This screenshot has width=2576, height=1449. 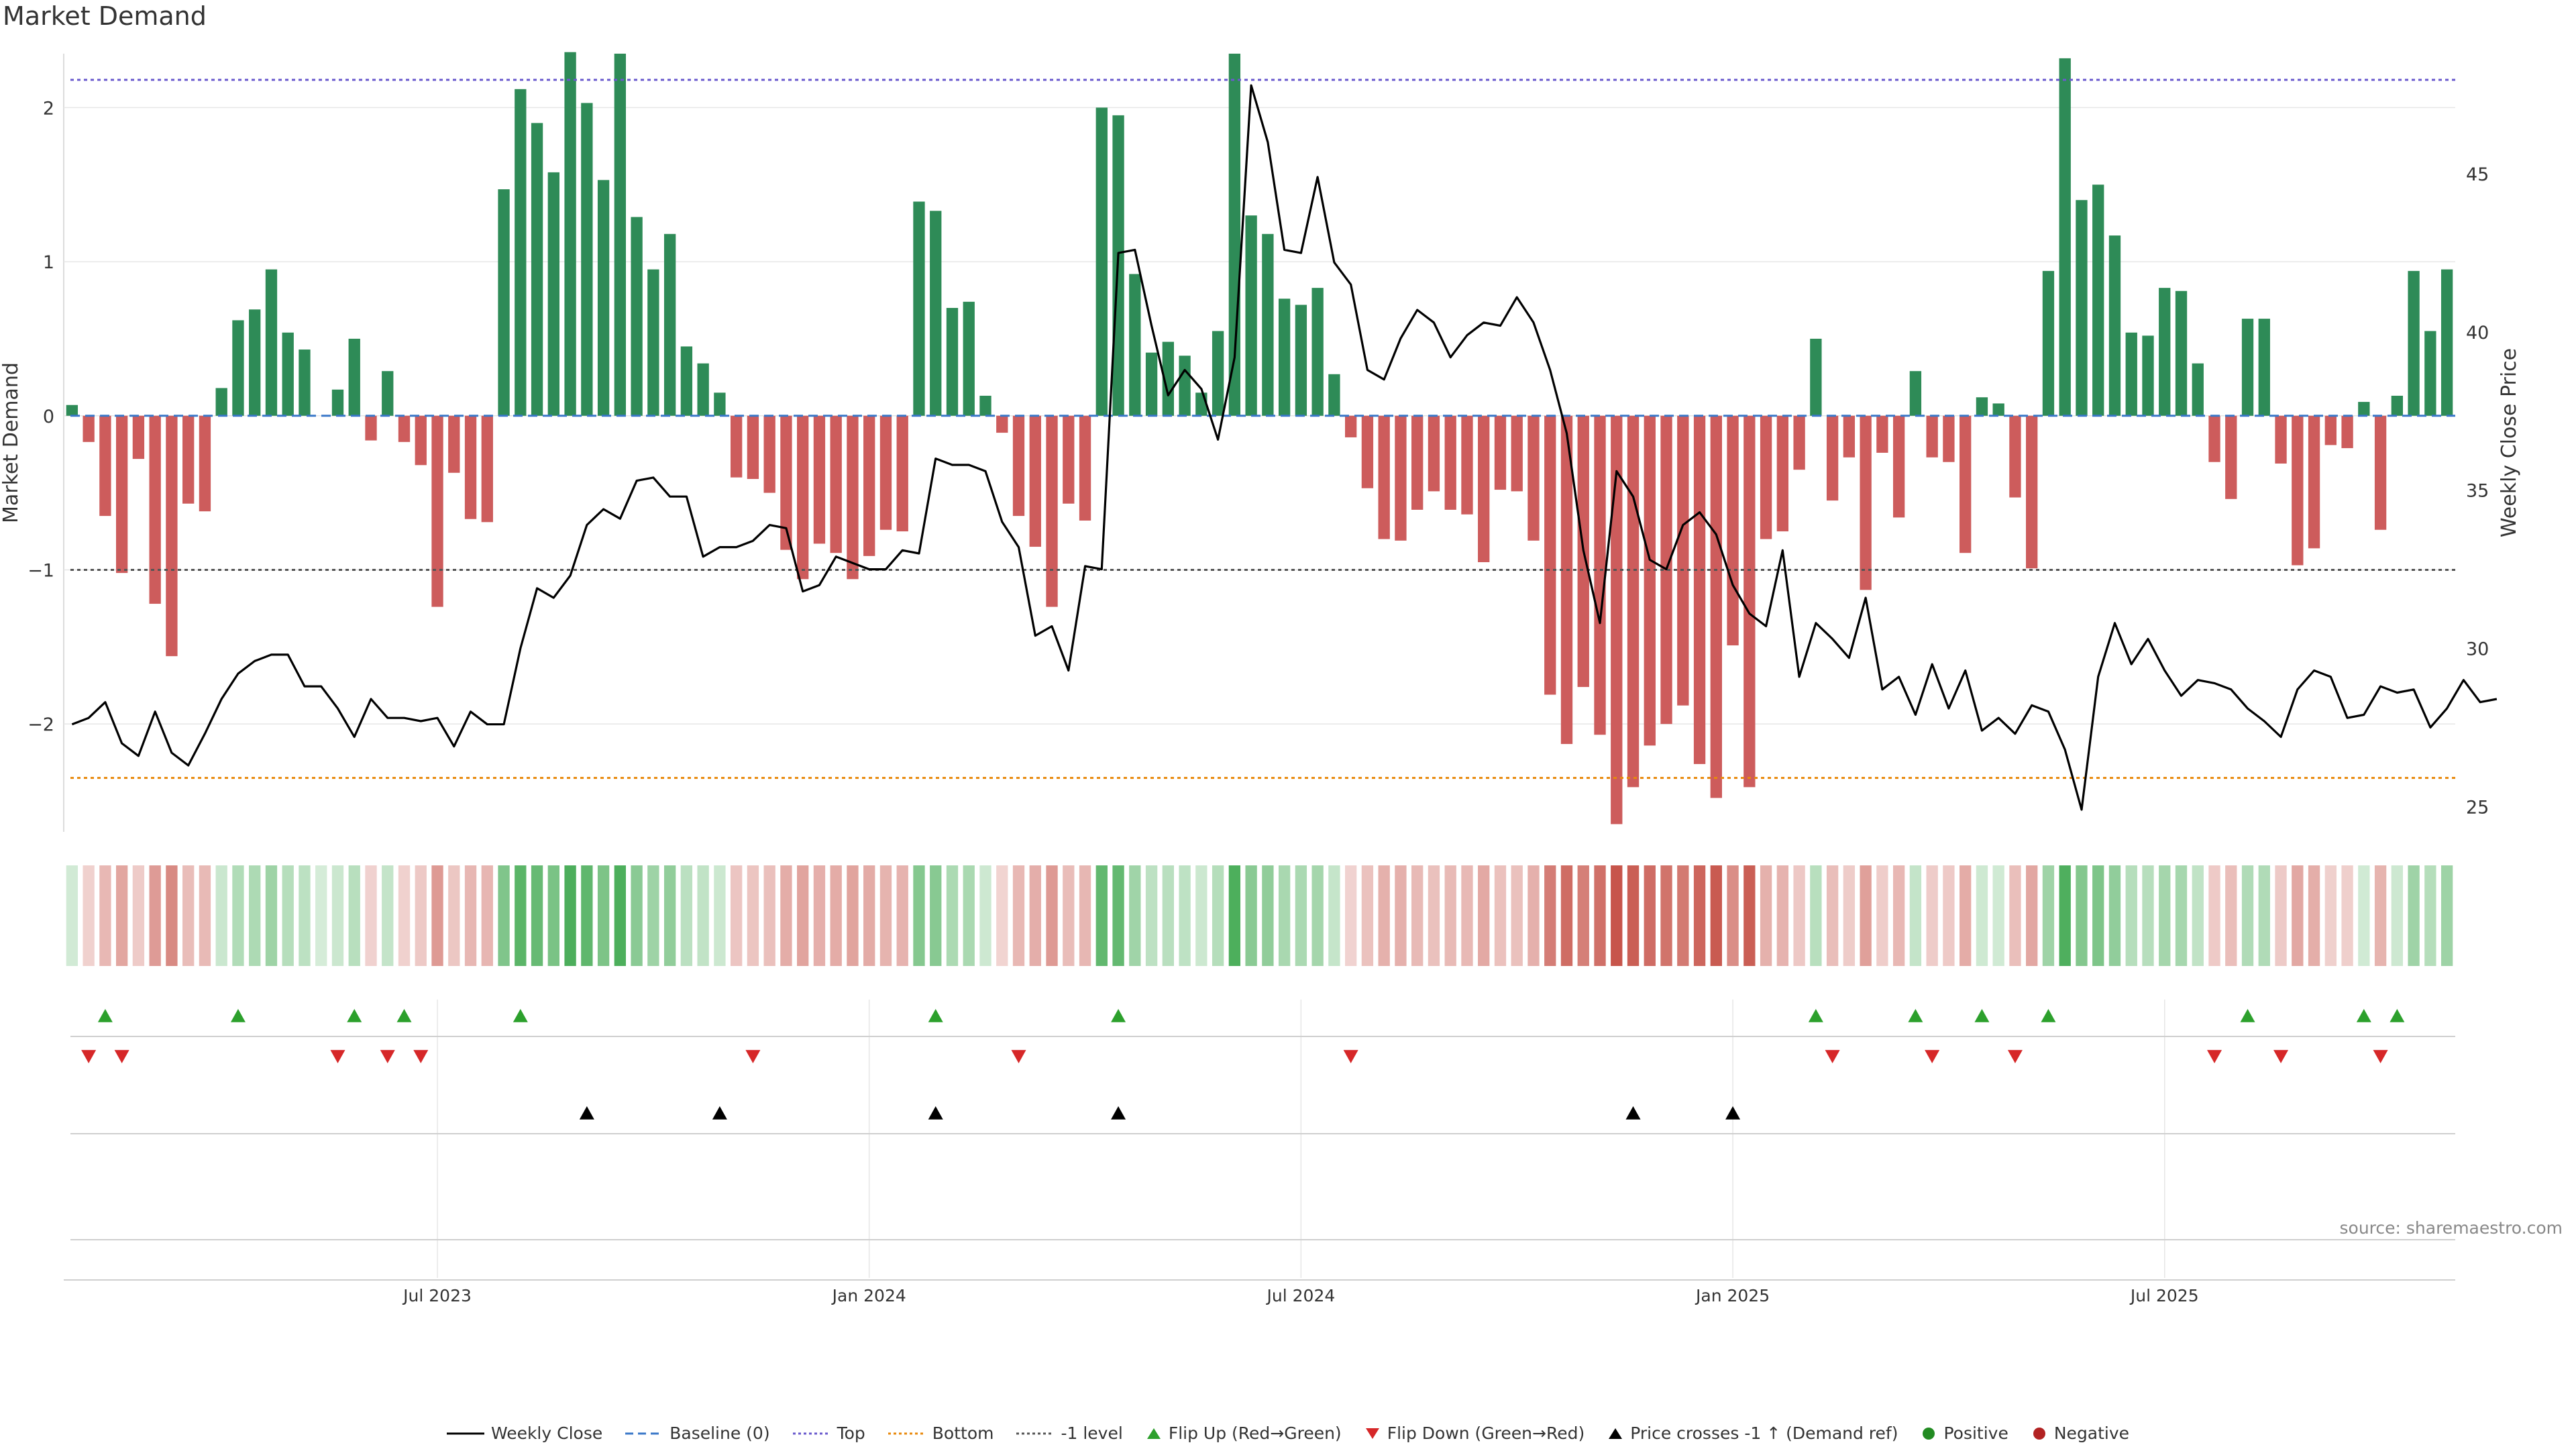 I want to click on legend-item-negative: Negative, so click(x=2080, y=1433).